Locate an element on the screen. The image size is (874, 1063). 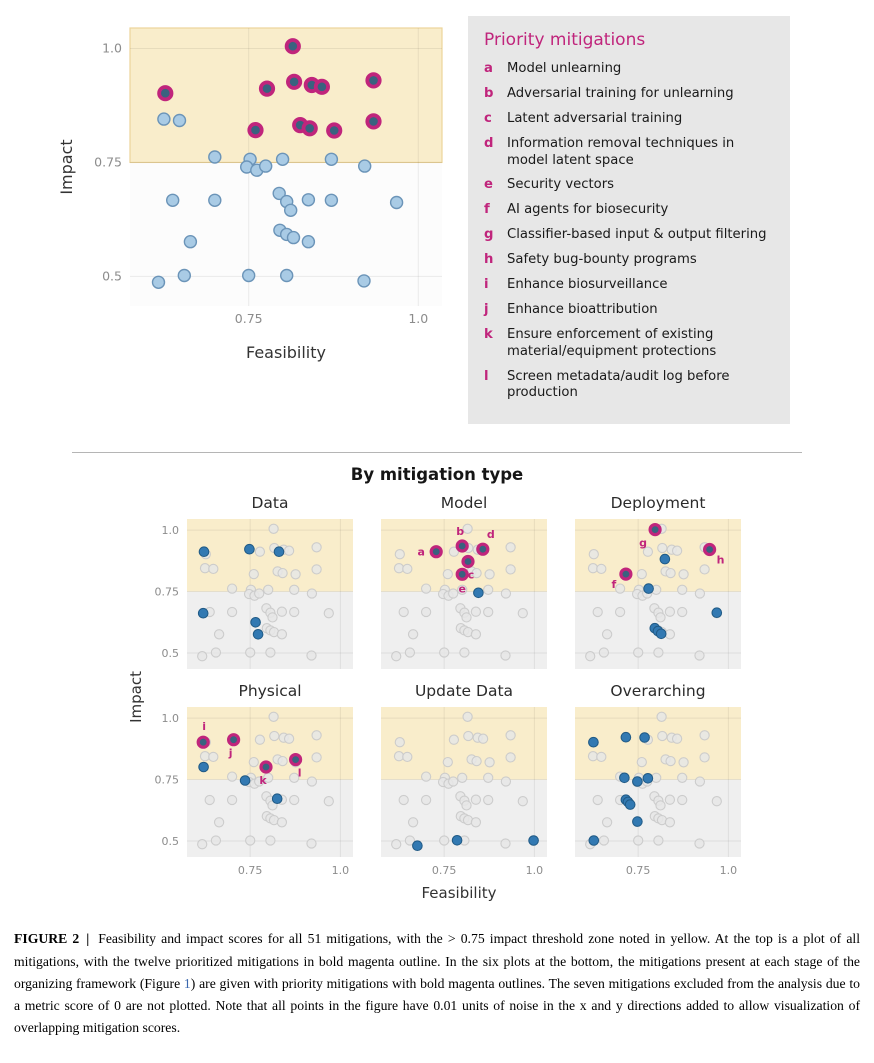
legend-key: d is located at coordinates (489, 143).